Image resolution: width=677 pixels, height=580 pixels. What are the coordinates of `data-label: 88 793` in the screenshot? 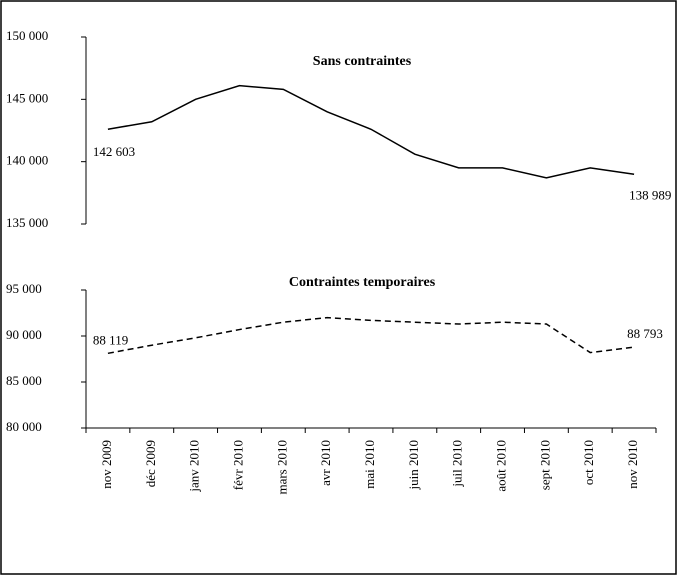 It's located at (645, 333).